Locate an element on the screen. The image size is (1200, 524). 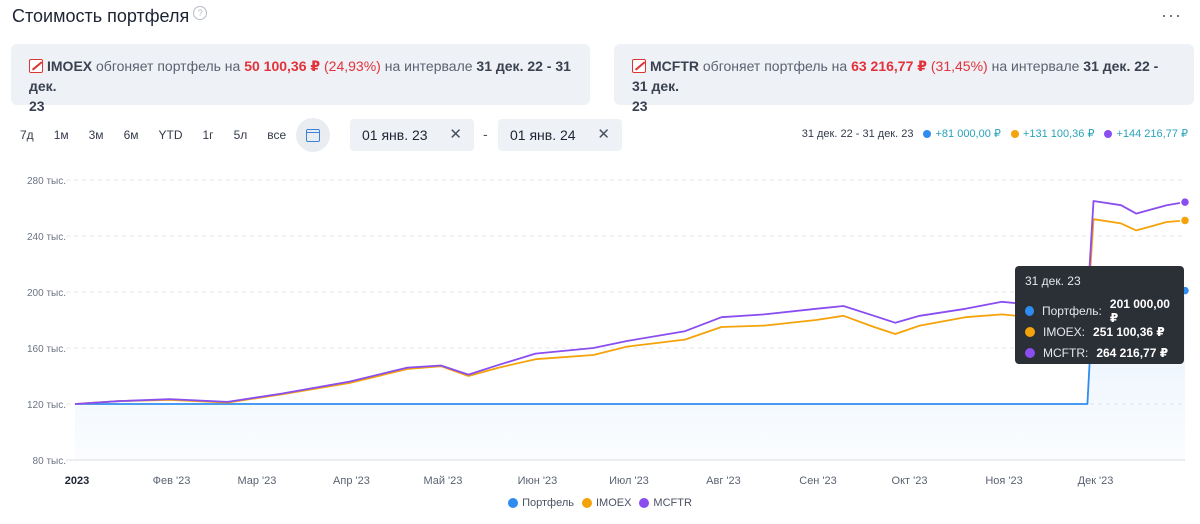
chart-header: Стоимость портфеля ? is located at coordinates (110, 16).